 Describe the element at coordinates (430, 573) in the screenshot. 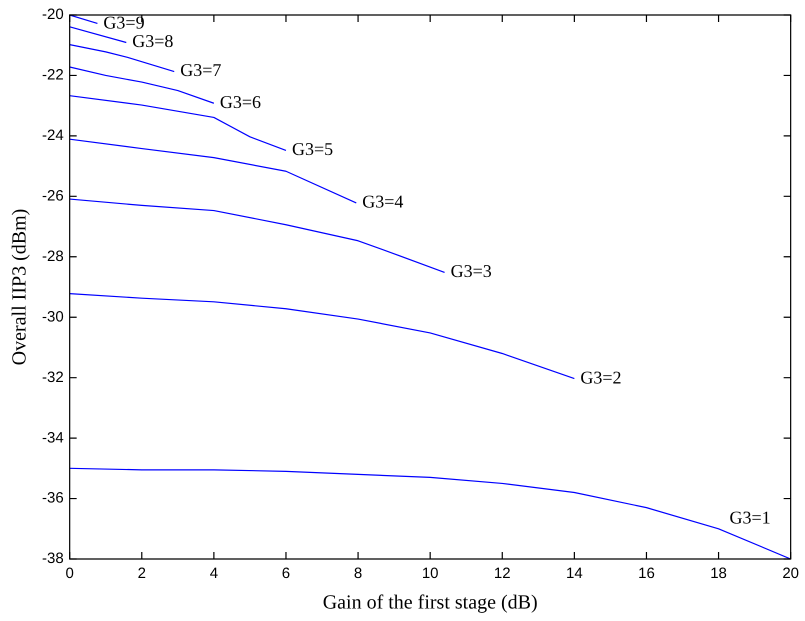

I see `x-tick-label: 10` at that location.